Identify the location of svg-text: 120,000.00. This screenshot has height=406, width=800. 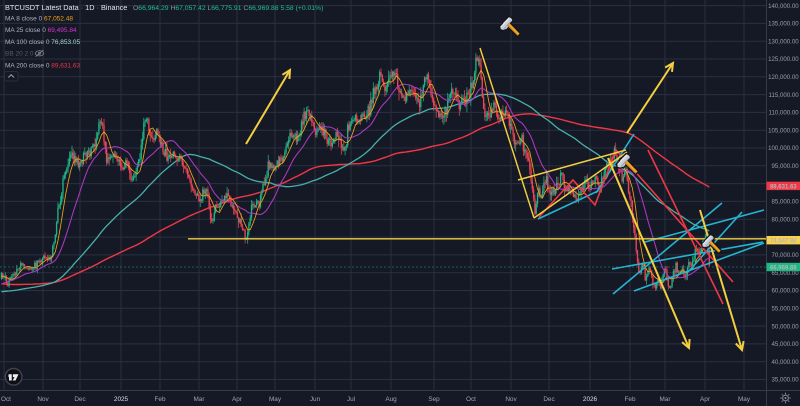
(783, 77).